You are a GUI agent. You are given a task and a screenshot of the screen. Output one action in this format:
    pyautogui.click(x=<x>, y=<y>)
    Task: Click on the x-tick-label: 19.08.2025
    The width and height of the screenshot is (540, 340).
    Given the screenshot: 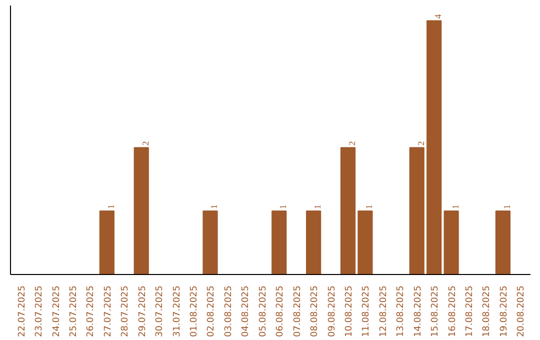 What is the action you would take?
    pyautogui.click(x=504, y=312)
    